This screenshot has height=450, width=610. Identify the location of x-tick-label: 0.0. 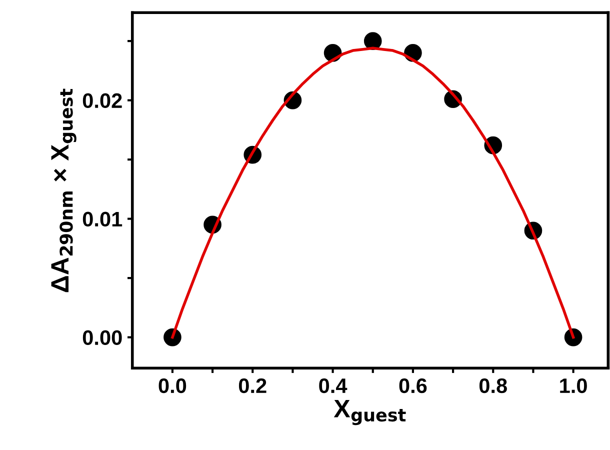
(172, 386).